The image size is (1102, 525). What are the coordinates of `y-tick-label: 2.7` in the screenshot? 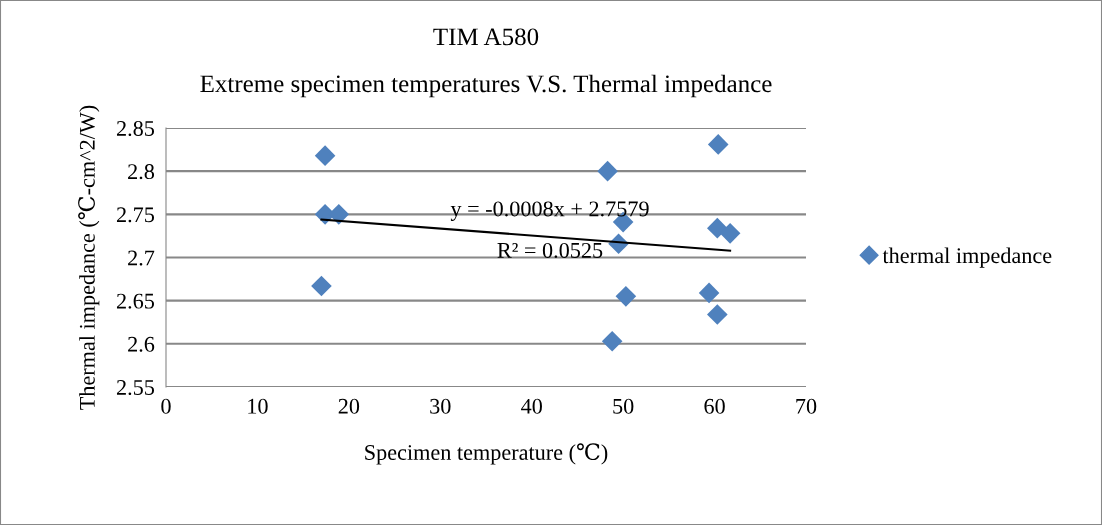 It's located at (141, 258).